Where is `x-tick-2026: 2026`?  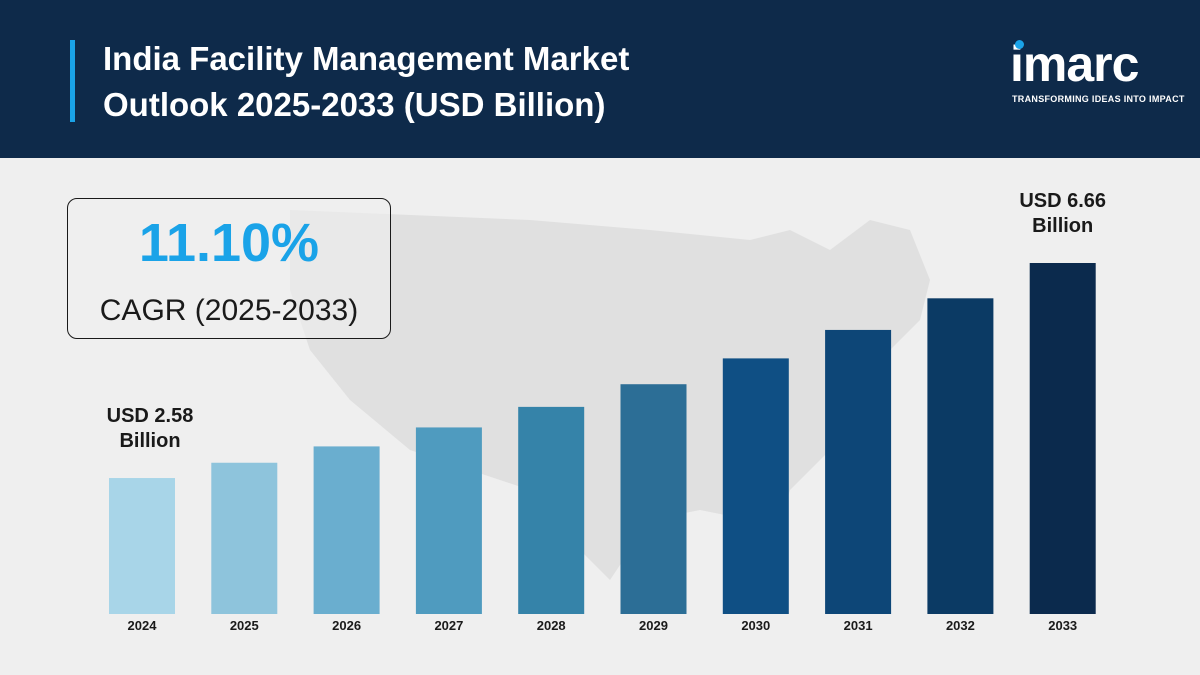
x-tick-2026: 2026 is located at coordinates (346, 625).